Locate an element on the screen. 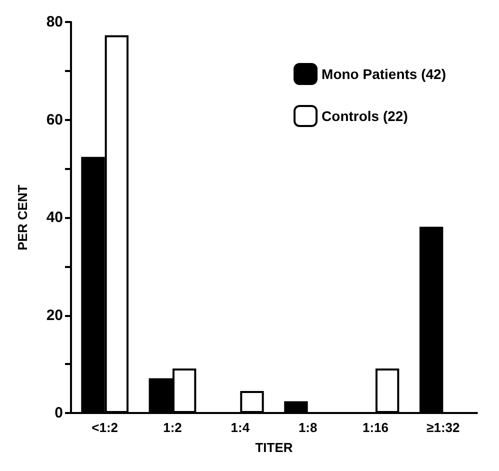 The image size is (499, 471). y-axis-title: PER CENT is located at coordinates (22, 217).